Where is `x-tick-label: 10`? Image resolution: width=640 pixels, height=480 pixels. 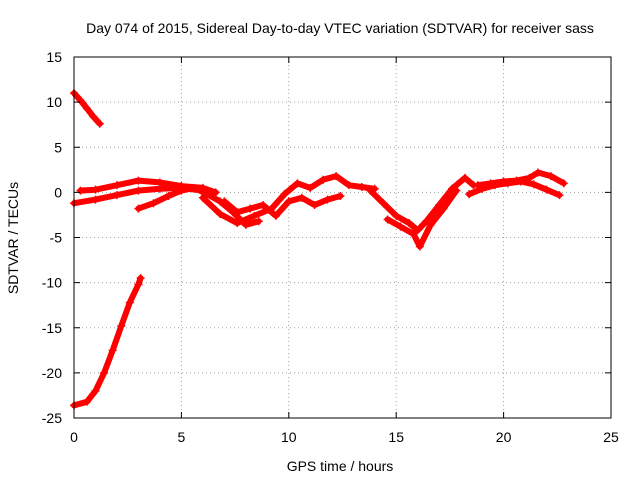 x-tick-label: 10 is located at coordinates (289, 437).